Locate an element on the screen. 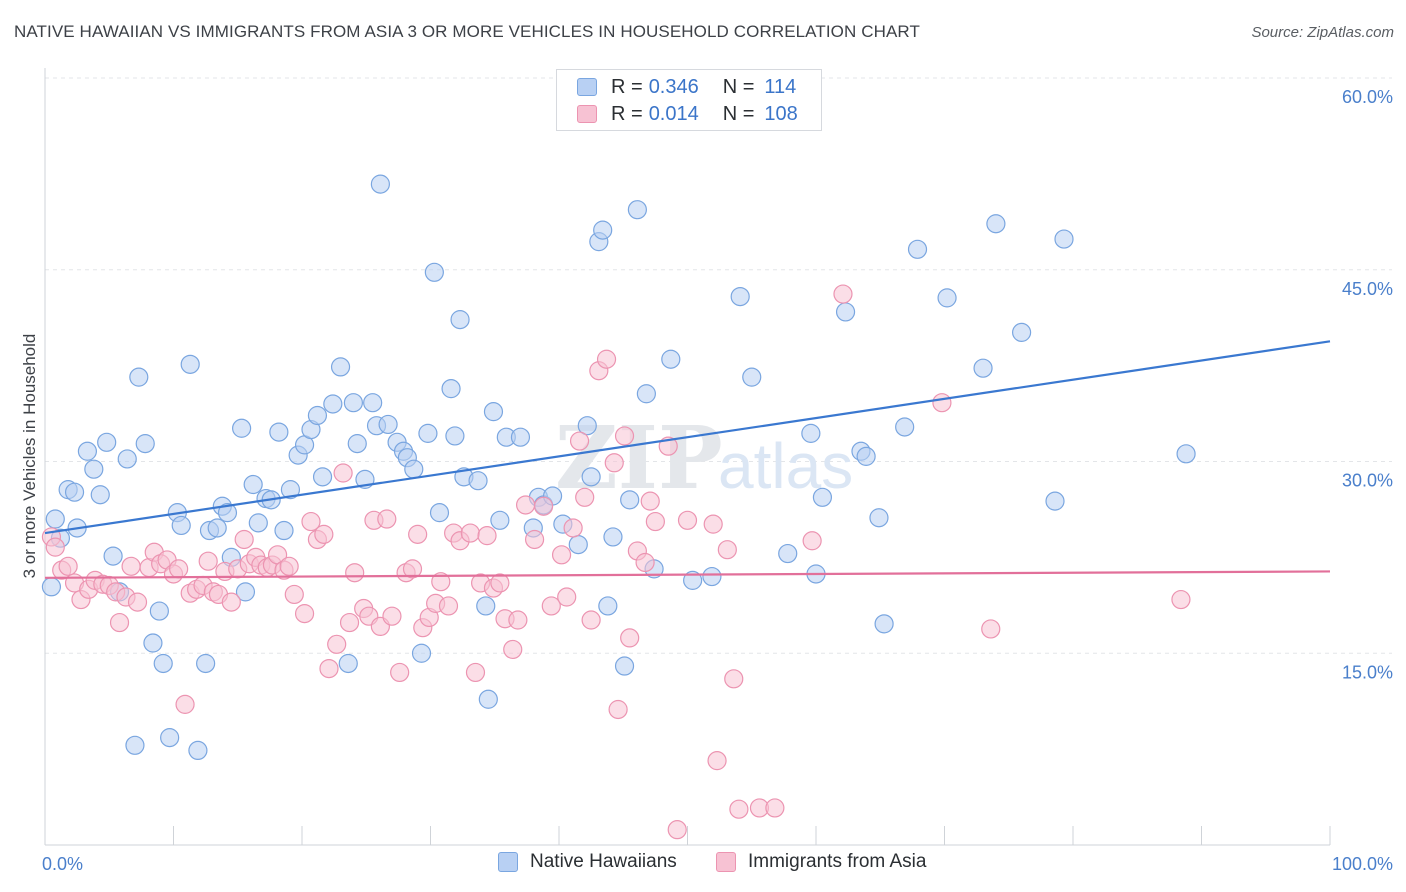  legend-row-native-hawaiians: R = 0.346 N = 114 is located at coordinates (686, 87).